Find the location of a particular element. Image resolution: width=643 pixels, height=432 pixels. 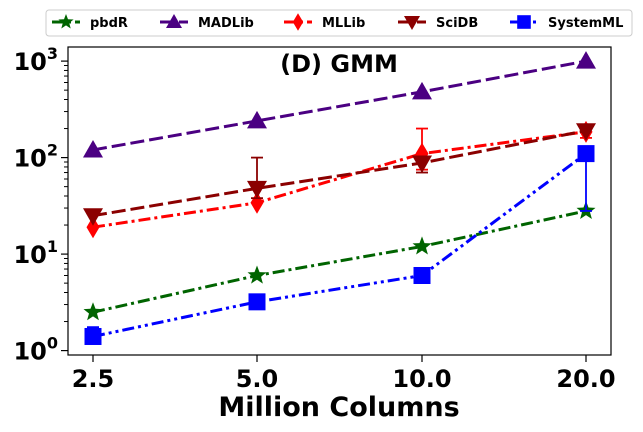

y-tick-label: 10⁰ is located at coordinates (35, 350).